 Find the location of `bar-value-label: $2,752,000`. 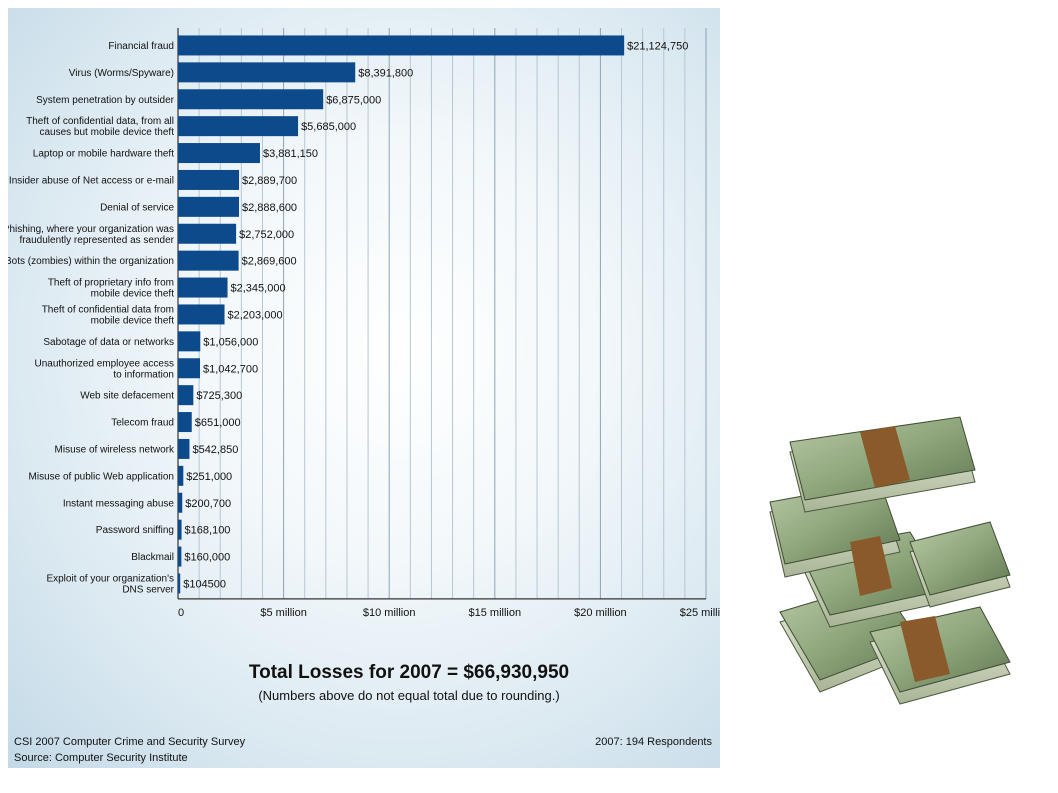

bar-value-label: $2,752,000 is located at coordinates (266, 235).